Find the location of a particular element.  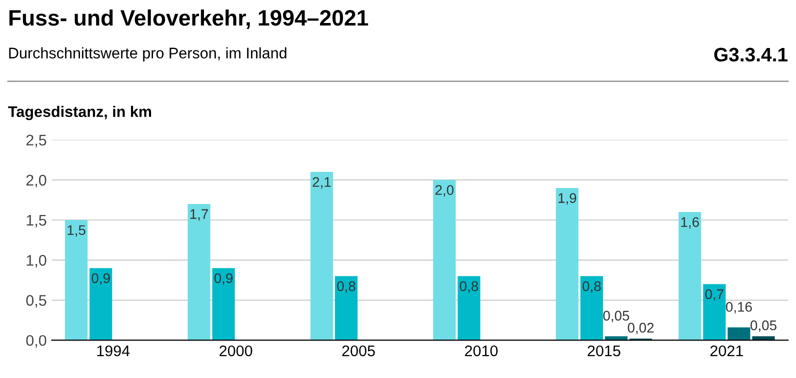

y-tick-label: 2,0 is located at coordinates (36, 181).